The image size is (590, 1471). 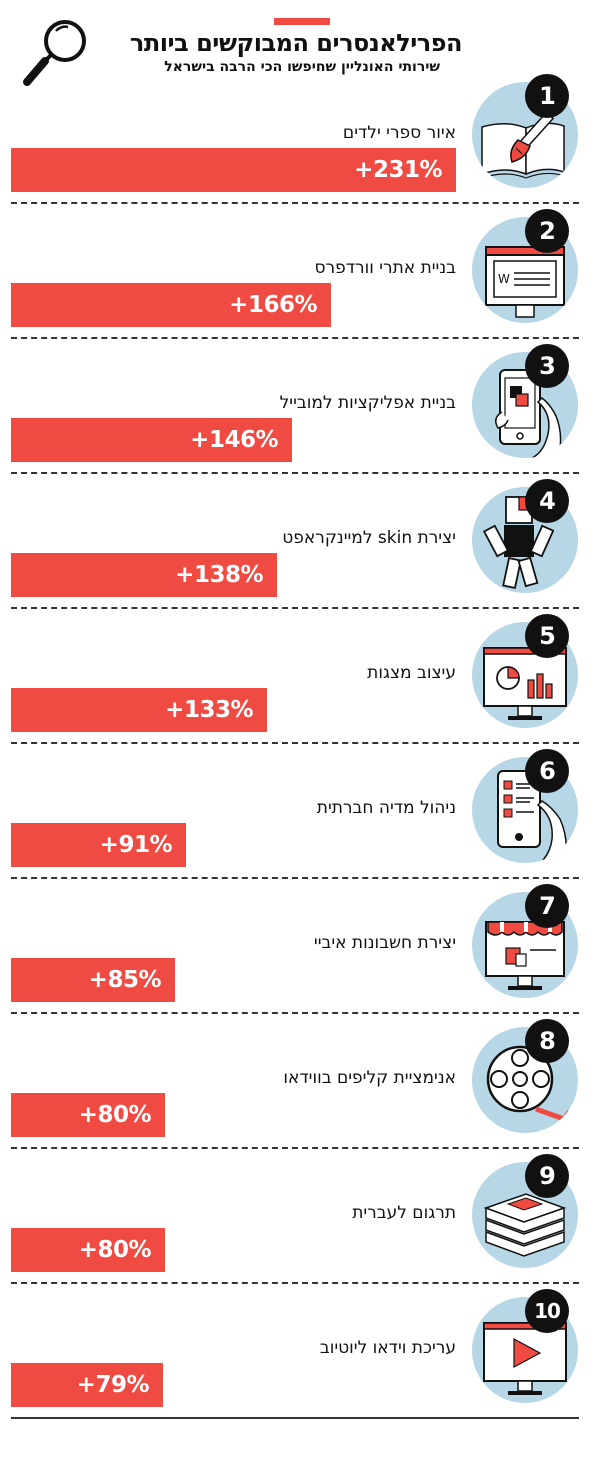 I want to click on chart-row: 10 עריכת וידאו ליוטיוב +79%, so click(x=295, y=1380).